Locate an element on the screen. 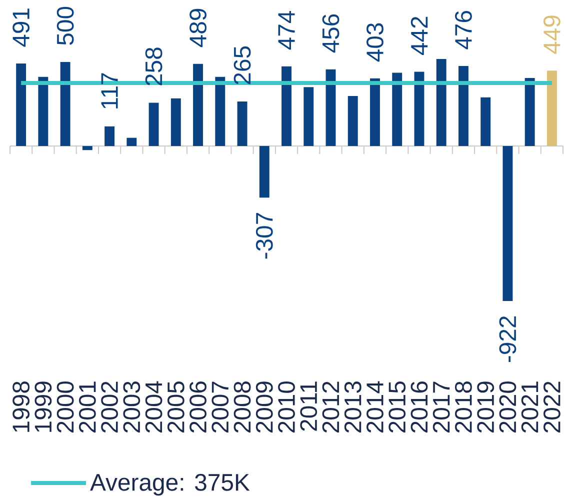 This screenshot has height=498, width=565. x-tick-label: 1998 is located at coordinates (21, 407).